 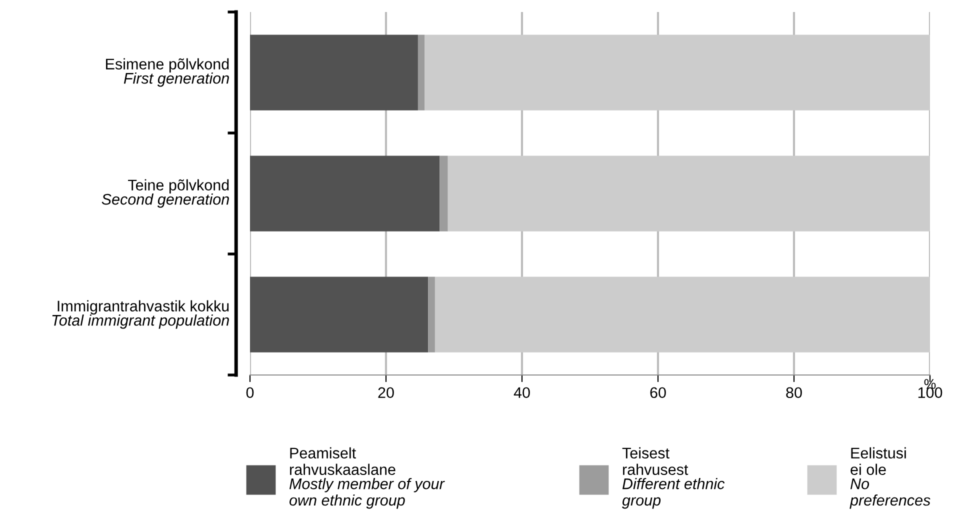 I want to click on x-tick-label: 100, so click(x=930, y=392).